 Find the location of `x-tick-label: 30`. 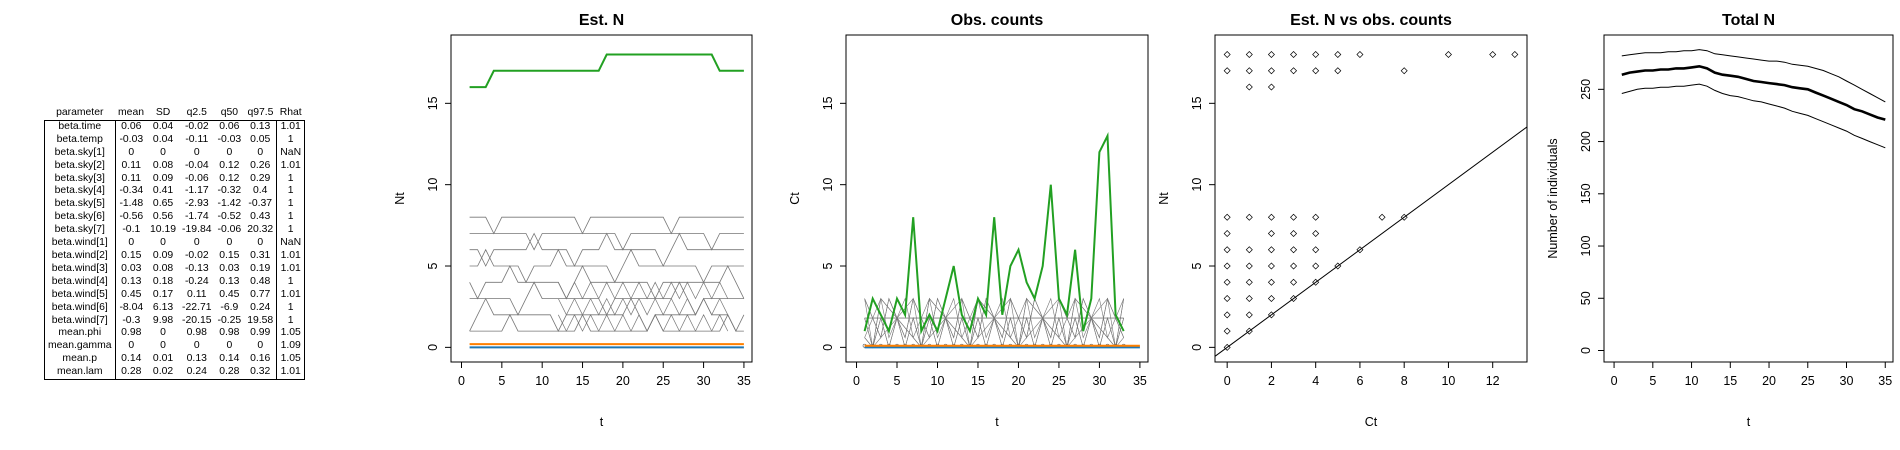

x-tick-label: 30 is located at coordinates (1099, 381).